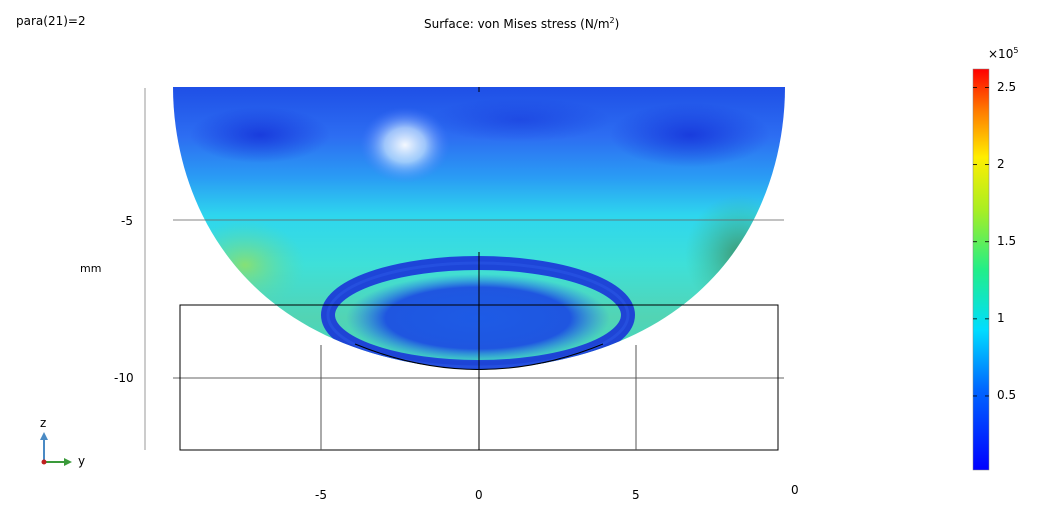  I want to click on colorbar-tick-label: 1, so click(1001, 317).